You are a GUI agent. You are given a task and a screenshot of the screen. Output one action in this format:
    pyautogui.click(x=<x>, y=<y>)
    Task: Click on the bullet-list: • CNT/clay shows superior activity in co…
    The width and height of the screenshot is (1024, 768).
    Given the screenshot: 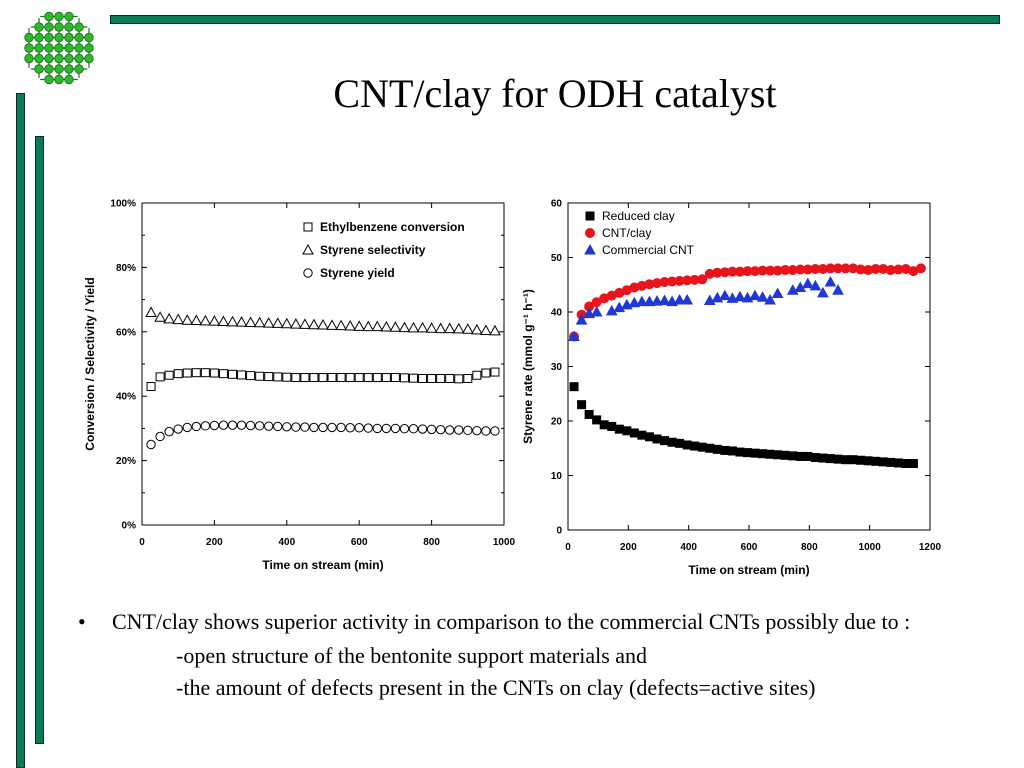 What is the action you would take?
    pyautogui.click(x=548, y=655)
    